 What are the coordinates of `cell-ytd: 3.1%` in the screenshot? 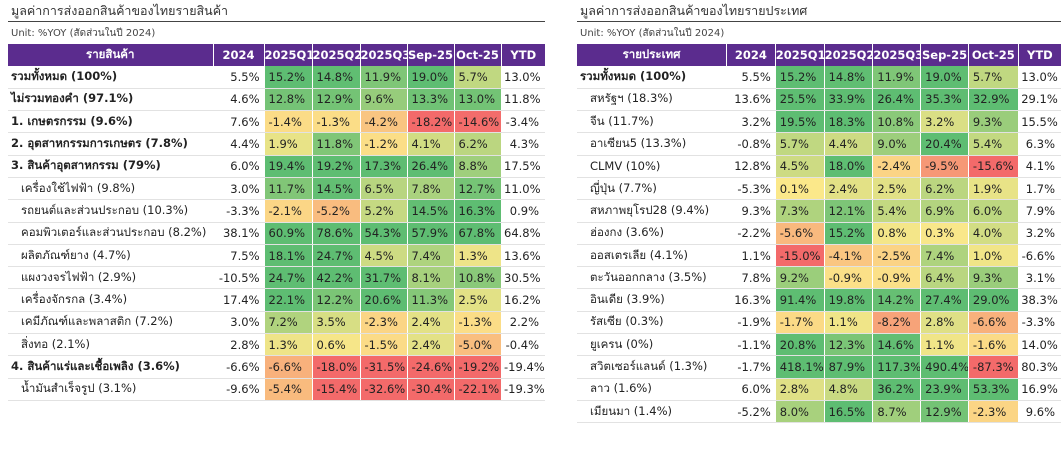 It's located at (1039, 278).